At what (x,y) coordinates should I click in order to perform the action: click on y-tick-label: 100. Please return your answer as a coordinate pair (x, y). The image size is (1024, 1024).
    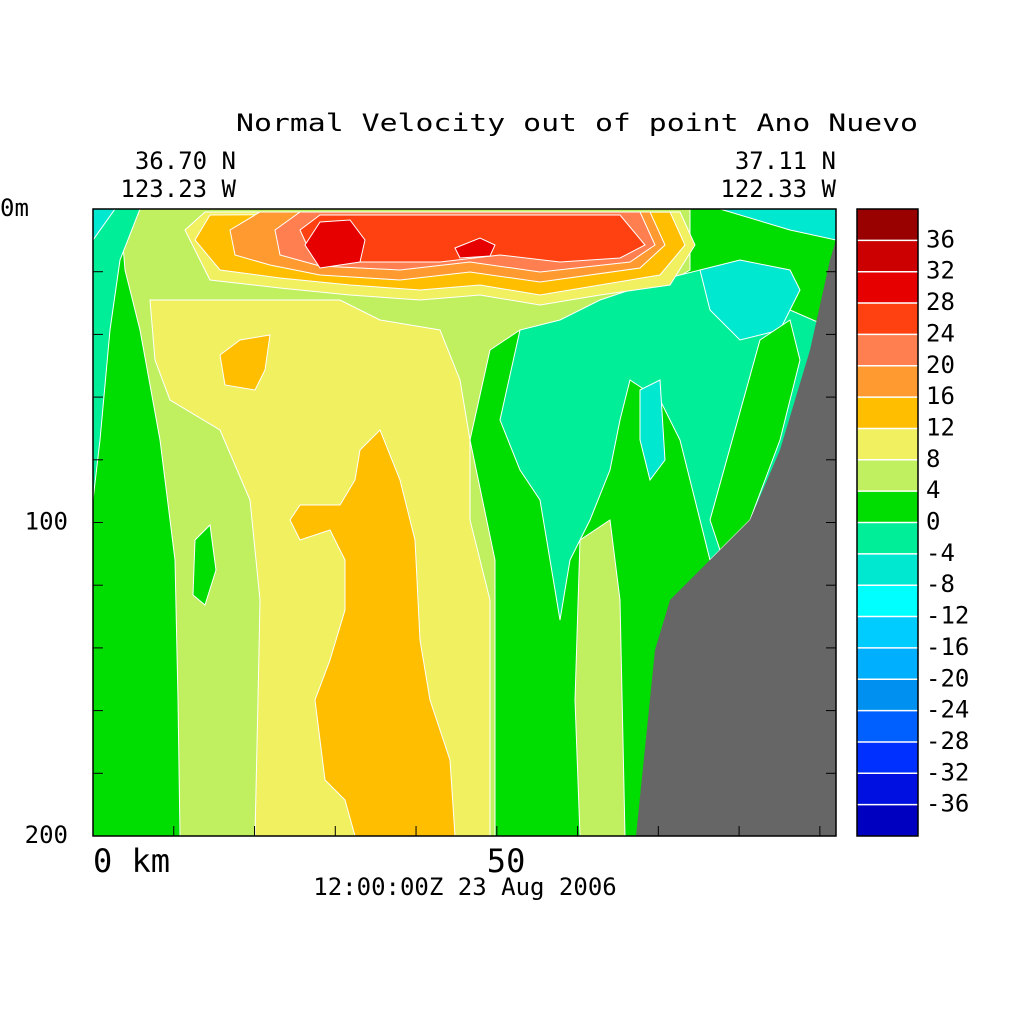
    Looking at the image, I should click on (46, 522).